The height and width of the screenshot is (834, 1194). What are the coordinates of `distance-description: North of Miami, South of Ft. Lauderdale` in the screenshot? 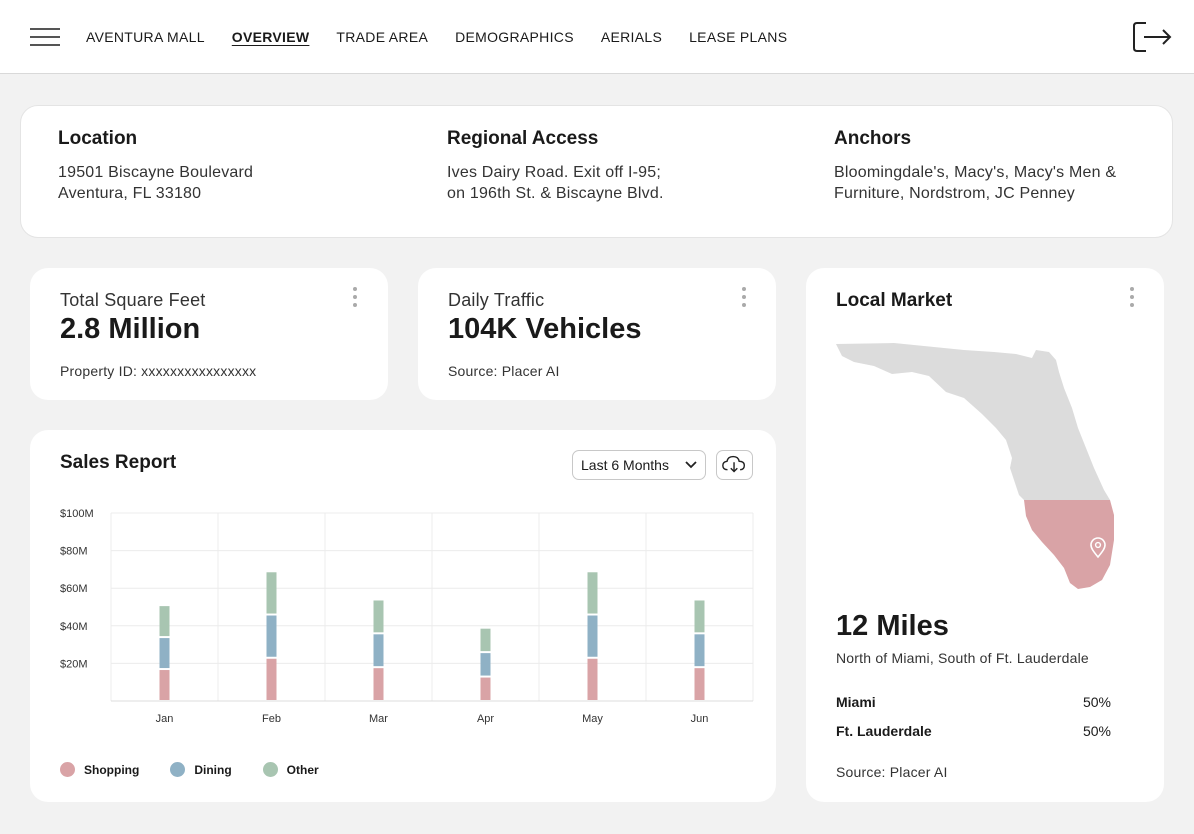 It's located at (962, 658).